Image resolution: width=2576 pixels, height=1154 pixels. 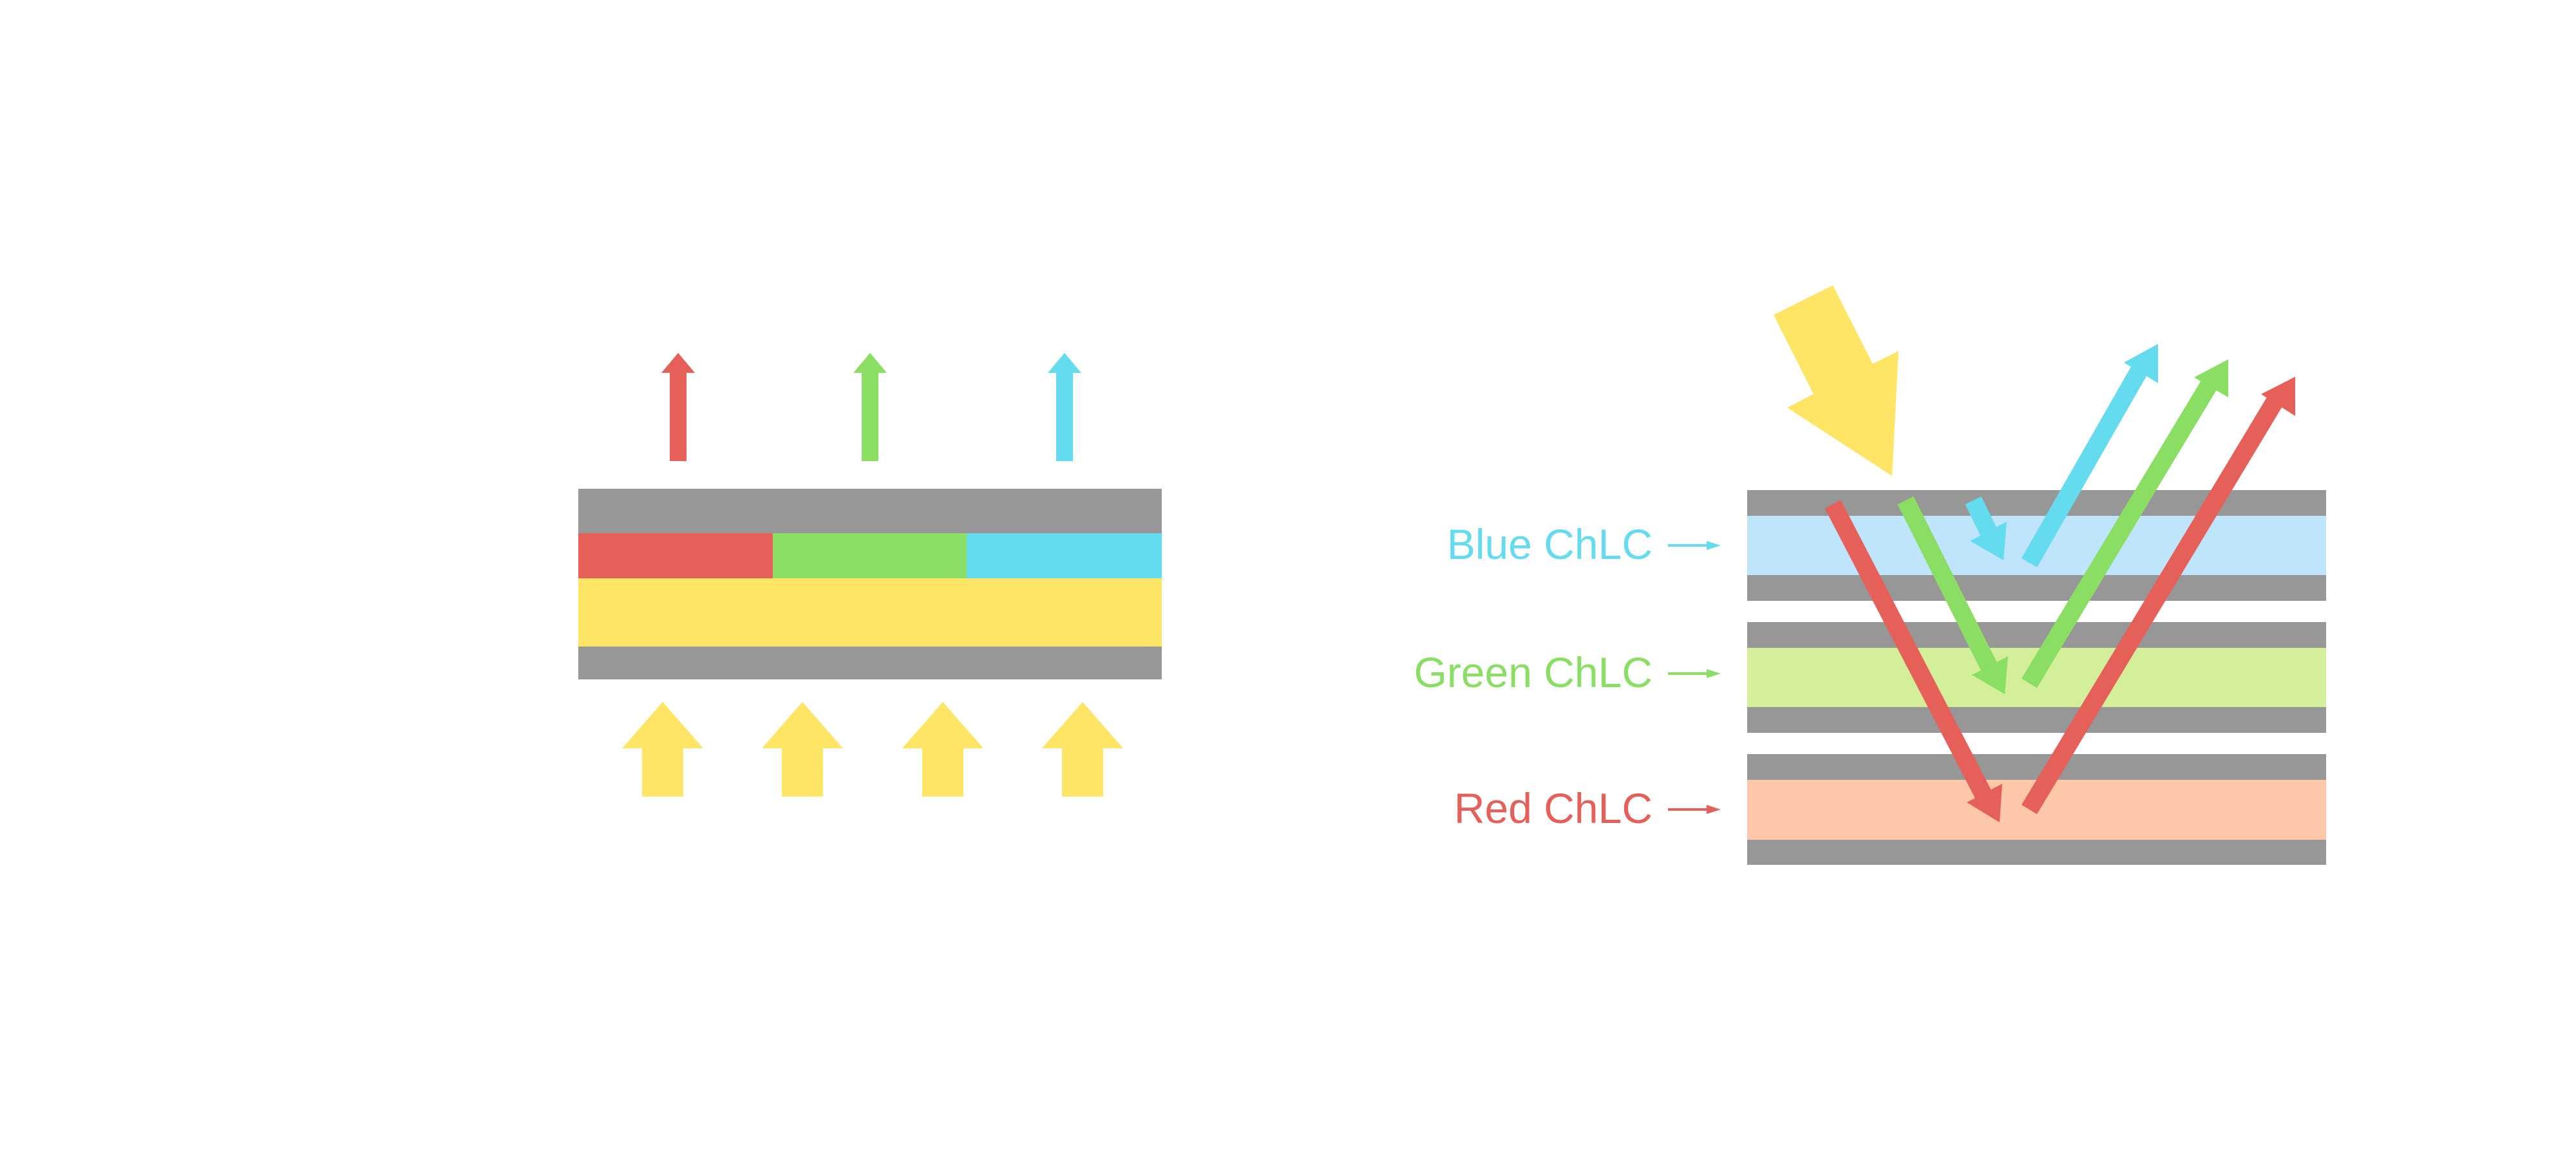 I want to click on red-chlc-label: Red ChLC, so click(x=1554, y=808).